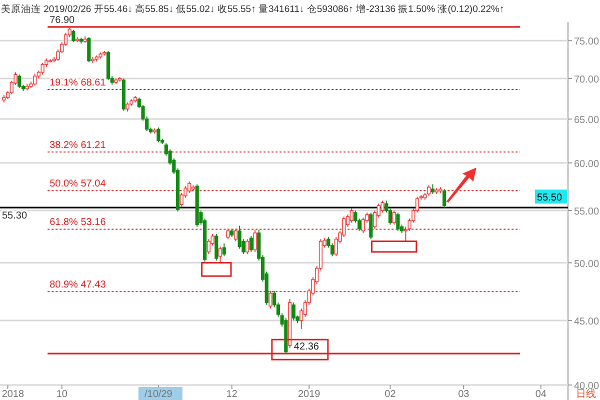  Describe the element at coordinates (587, 264) in the screenshot. I see `y-tick-label: 50.00` at that location.